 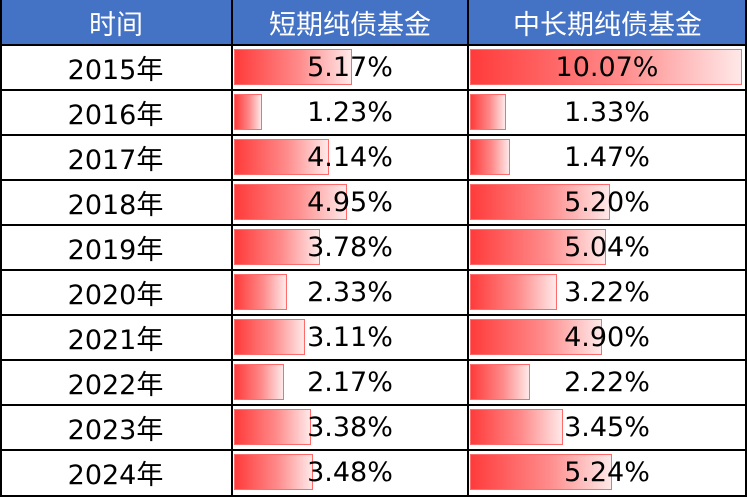 I want to click on table-row: 2016年 1.23% 1.33%, so click(x=373, y=112).